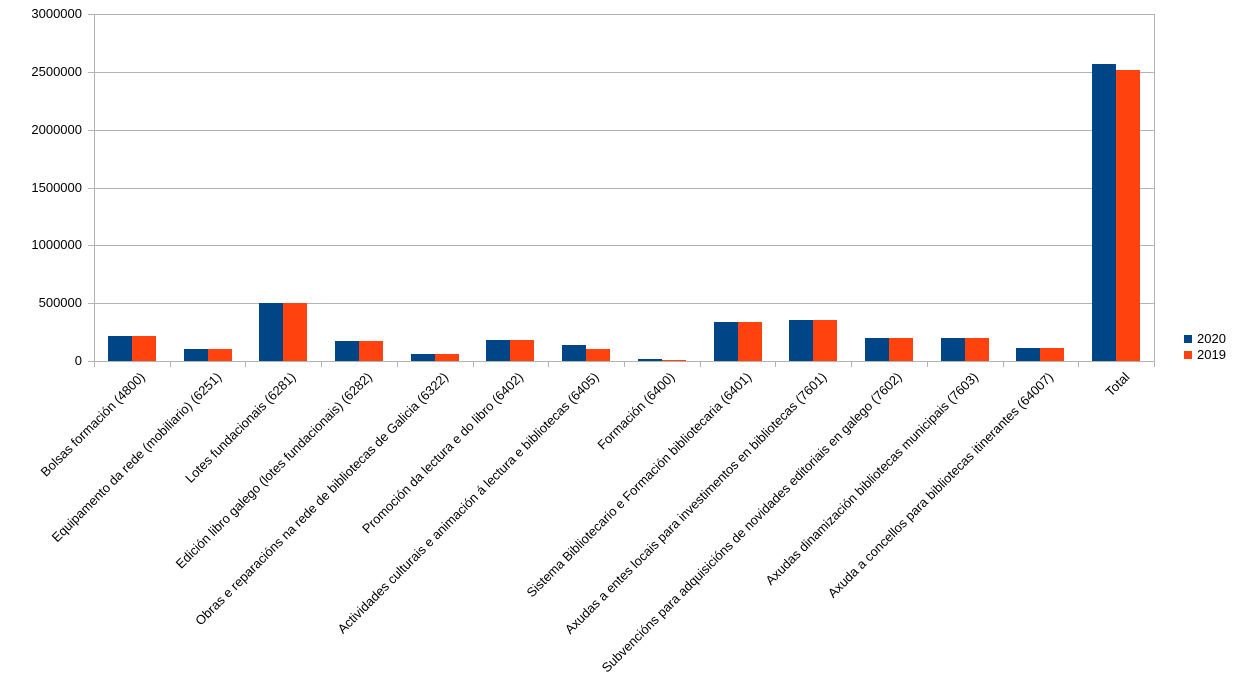 This screenshot has height=695, width=1235. Describe the element at coordinates (1188, 338) in the screenshot. I see `legend-swatch-2020` at that location.